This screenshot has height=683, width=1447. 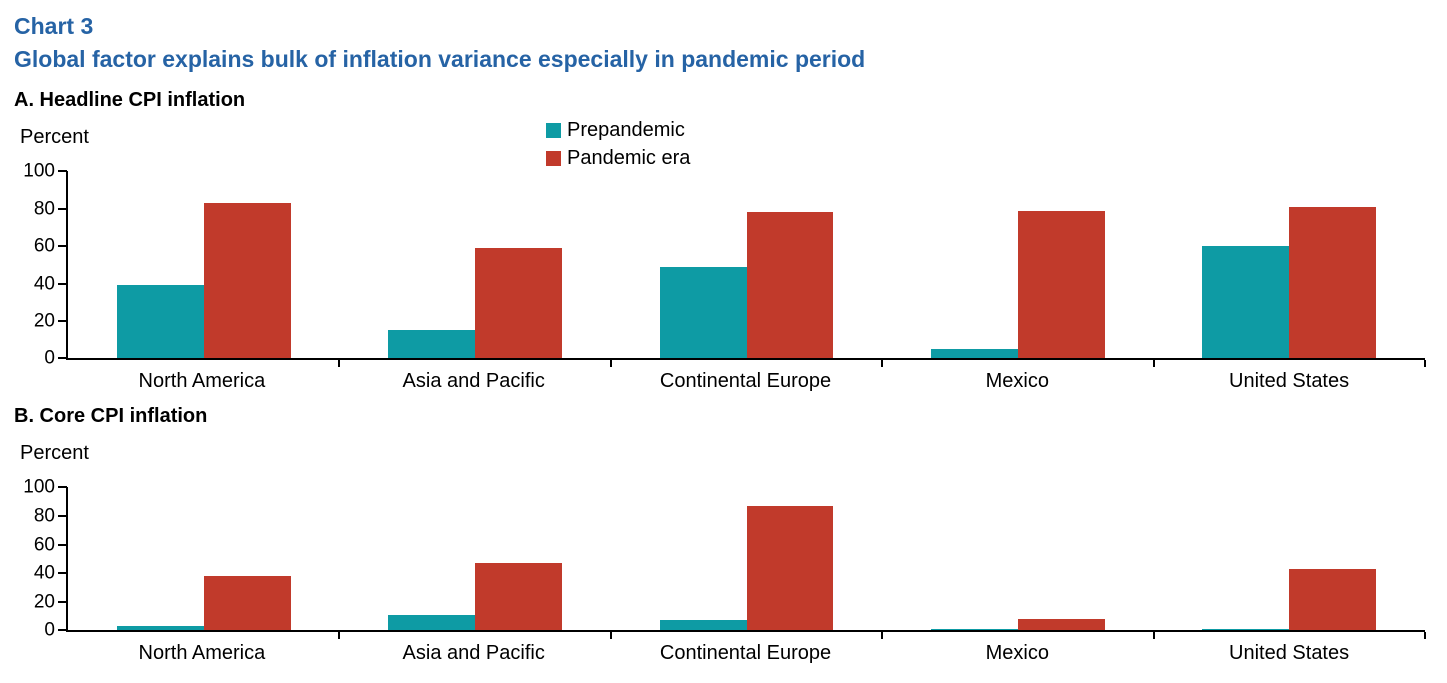 I want to click on legend-swatch-prepandemic, so click(x=553, y=131).